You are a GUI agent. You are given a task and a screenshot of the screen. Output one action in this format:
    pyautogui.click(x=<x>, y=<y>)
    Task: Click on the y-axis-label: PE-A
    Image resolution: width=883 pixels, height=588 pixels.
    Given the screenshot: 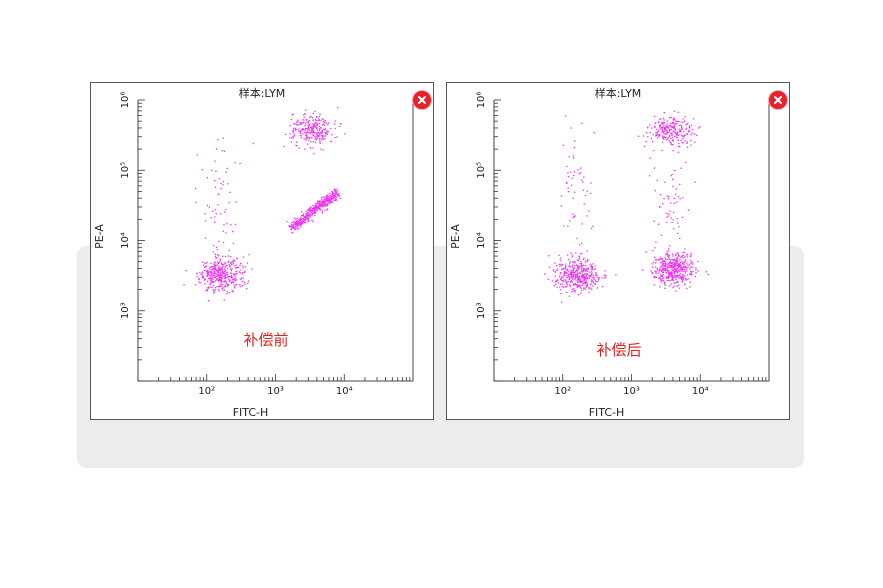 What is the action you would take?
    pyautogui.click(x=99, y=236)
    